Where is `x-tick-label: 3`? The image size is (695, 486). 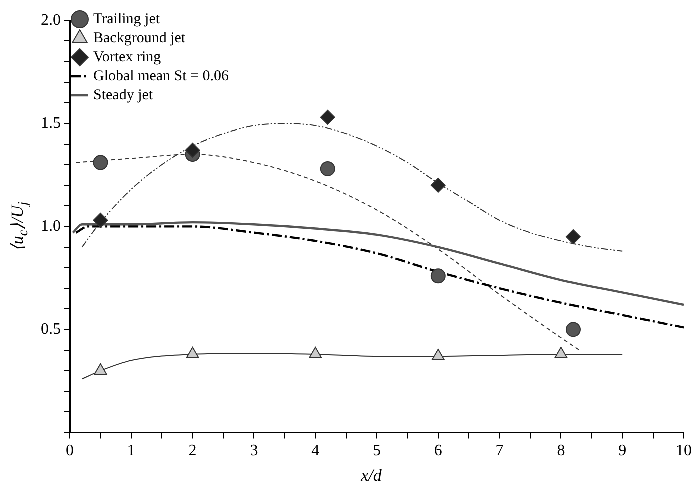 x-tick-label: 3 is located at coordinates (254, 451).